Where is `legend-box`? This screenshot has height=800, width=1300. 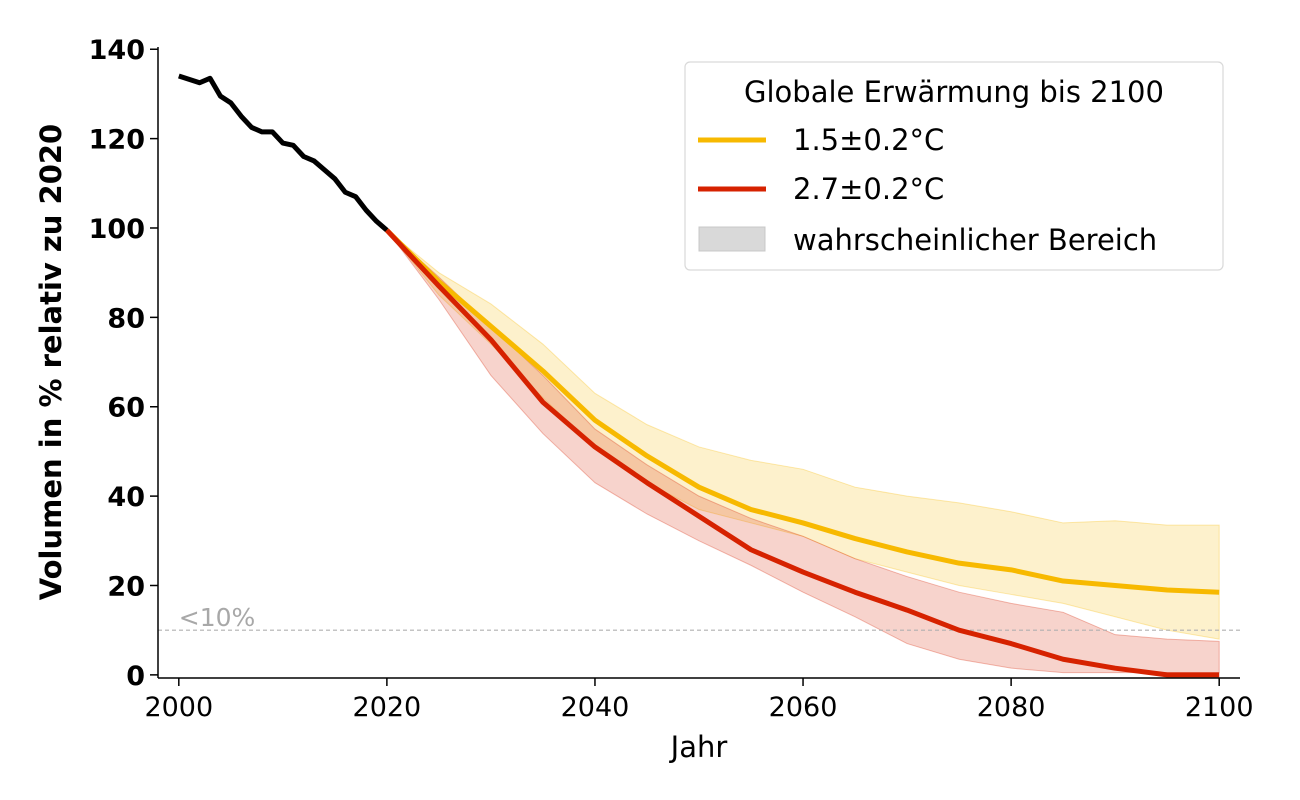
legend-box is located at coordinates (954, 166).